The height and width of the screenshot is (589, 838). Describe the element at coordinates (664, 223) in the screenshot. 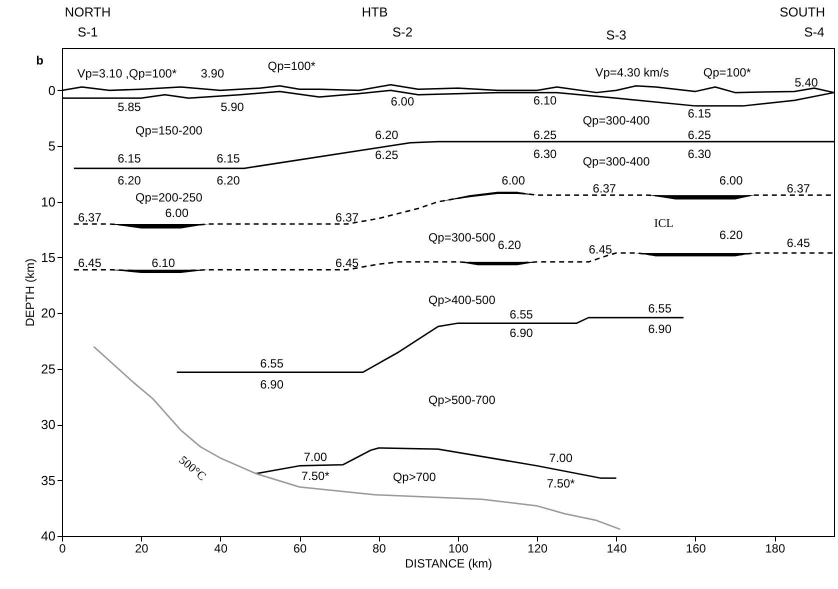

I see `annotation: ICL` at that location.